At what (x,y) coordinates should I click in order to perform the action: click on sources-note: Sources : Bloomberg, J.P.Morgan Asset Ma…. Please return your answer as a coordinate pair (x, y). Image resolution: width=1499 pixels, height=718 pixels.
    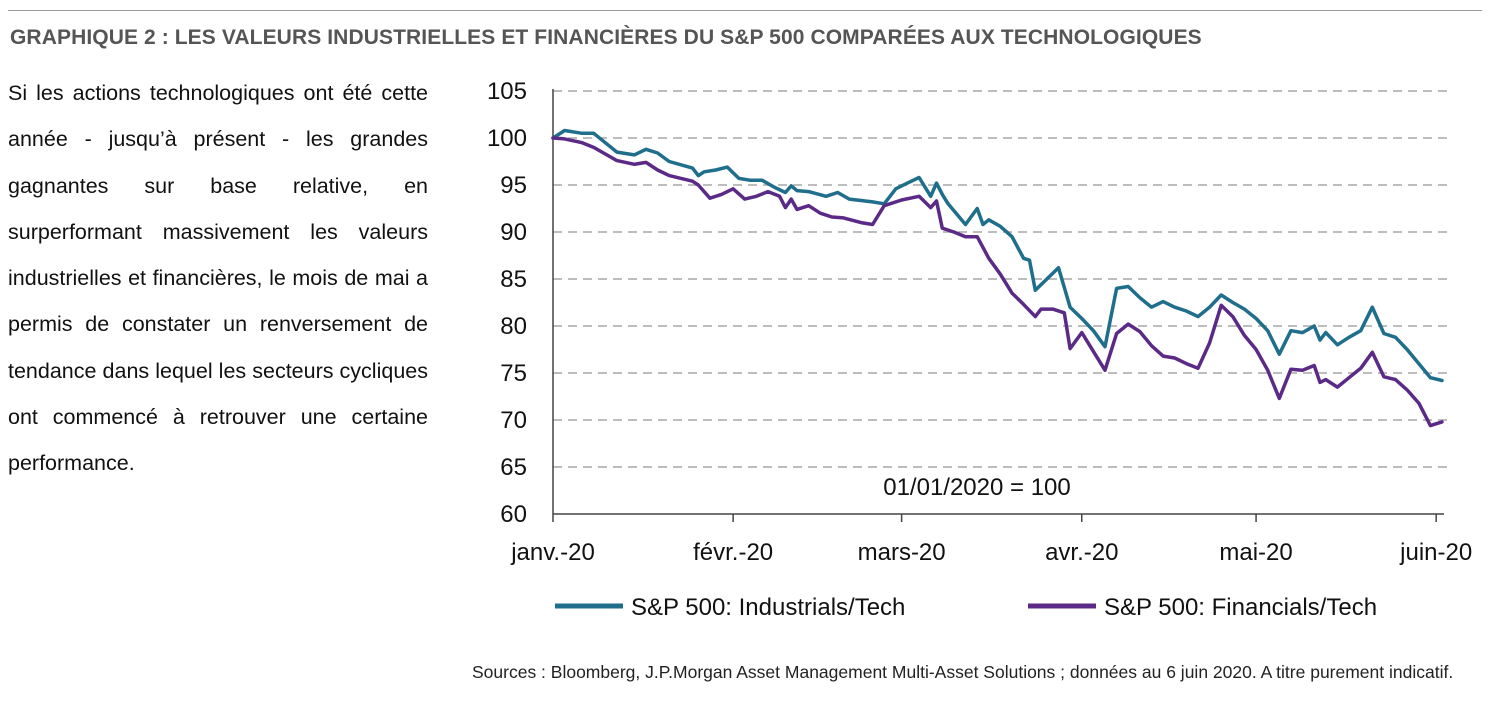
    Looking at the image, I should click on (963, 672).